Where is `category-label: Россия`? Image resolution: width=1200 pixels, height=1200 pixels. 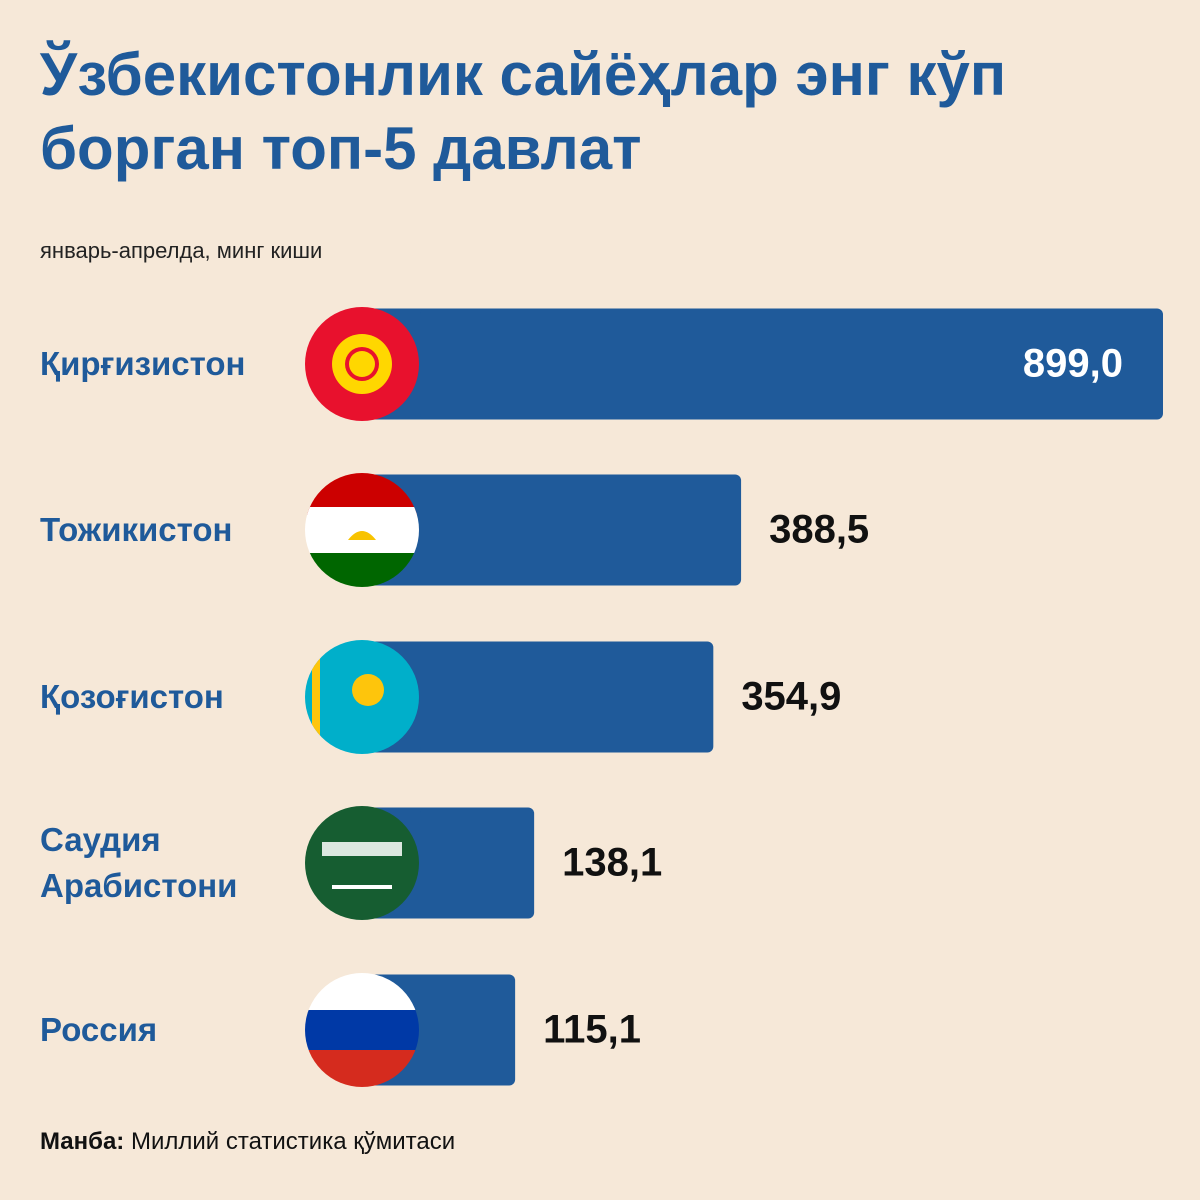 category-label: Россия is located at coordinates (99, 1029).